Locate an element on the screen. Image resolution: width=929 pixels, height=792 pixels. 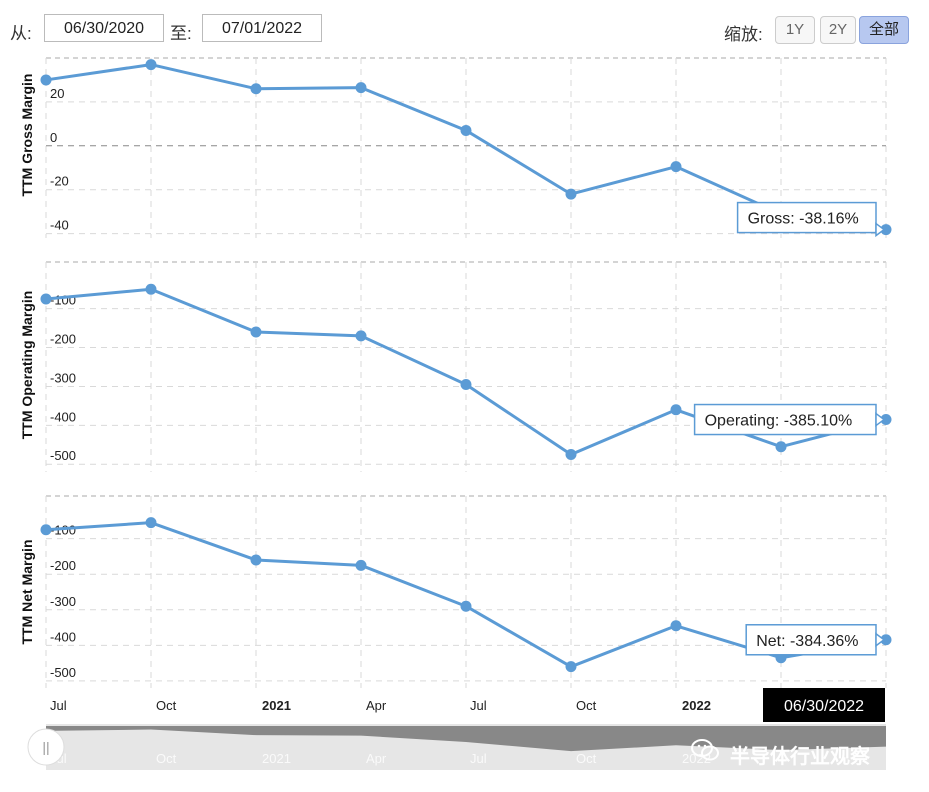
tooltip-text: Net: -384.36% is located at coordinates (807, 641).